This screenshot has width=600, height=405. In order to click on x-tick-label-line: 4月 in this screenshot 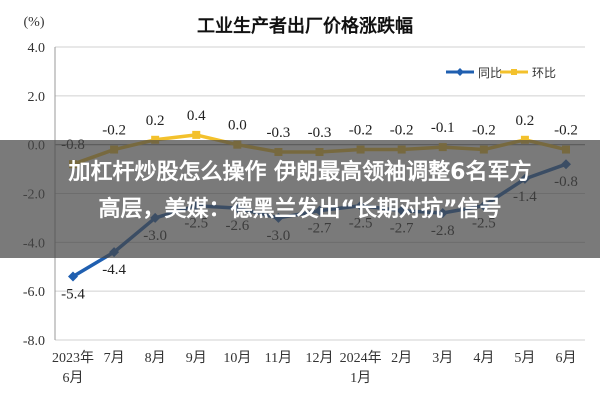, I will do `click(483, 358)`.